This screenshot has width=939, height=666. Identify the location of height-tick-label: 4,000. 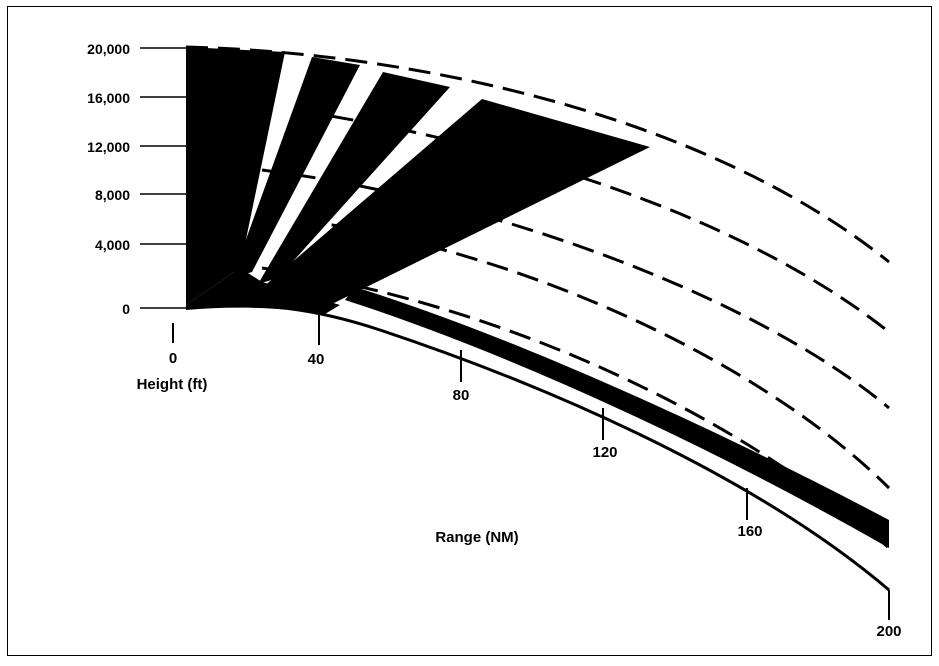
(112, 245).